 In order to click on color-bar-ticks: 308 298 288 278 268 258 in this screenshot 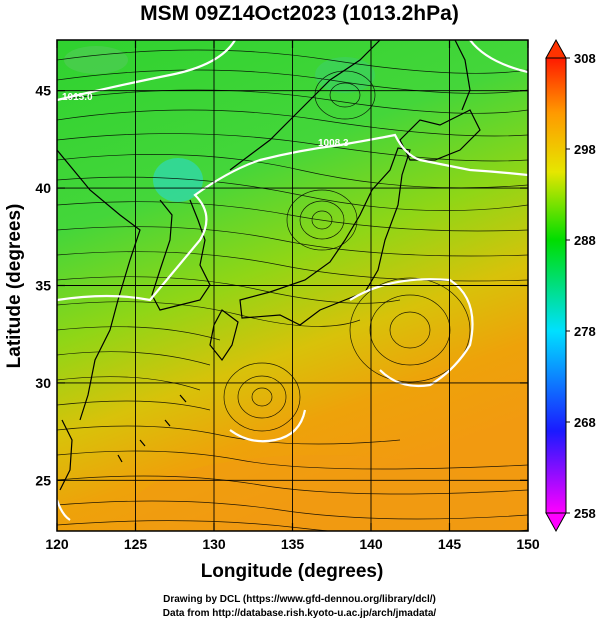, I will do `click(581, 286)`.